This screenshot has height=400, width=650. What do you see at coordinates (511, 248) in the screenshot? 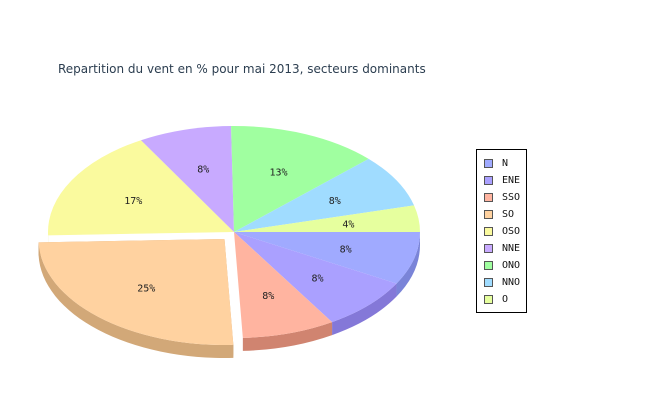
I see `legend-label: NNE` at bounding box center [511, 248].